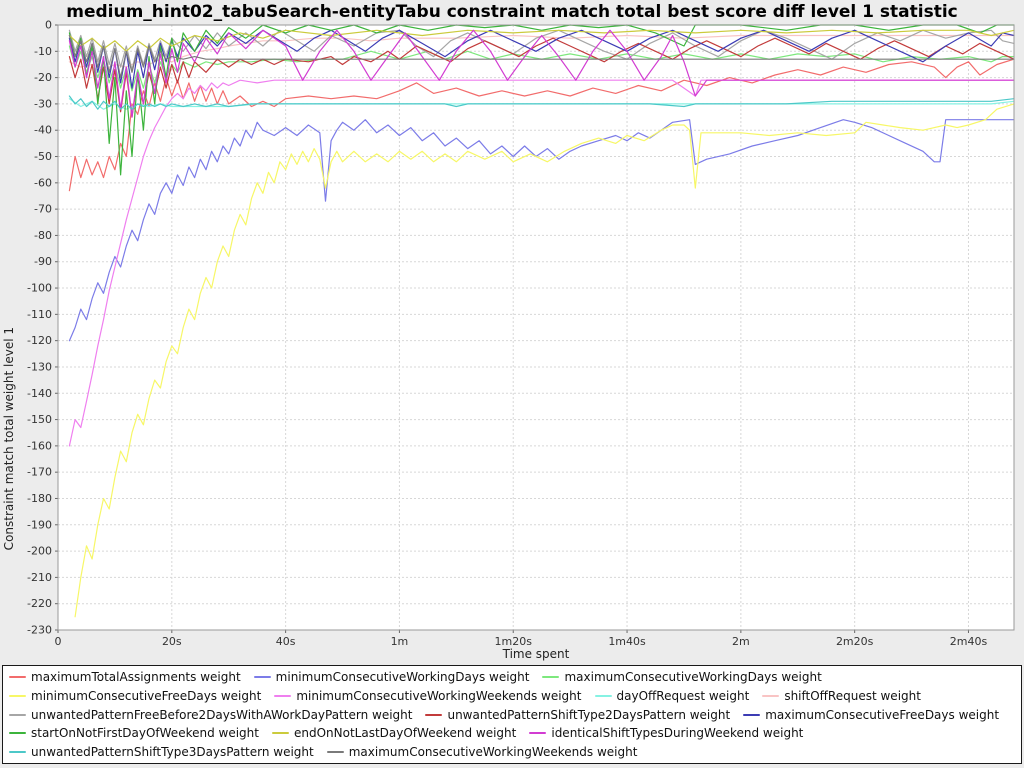 The width and height of the screenshot is (1024, 768). What do you see at coordinates (439, 695) in the screenshot?
I see `legend-label: minimumConsecutiveWorkingWeekends weight` at bounding box center [439, 695].